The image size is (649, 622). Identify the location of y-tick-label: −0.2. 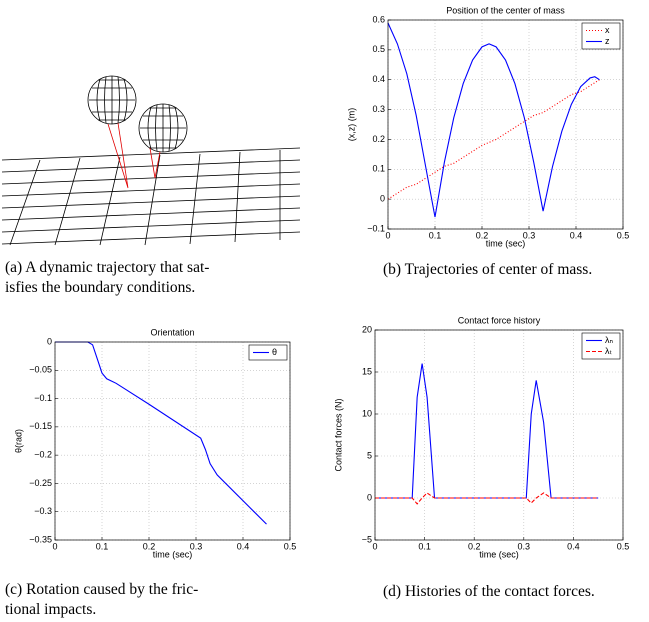
(43, 455).